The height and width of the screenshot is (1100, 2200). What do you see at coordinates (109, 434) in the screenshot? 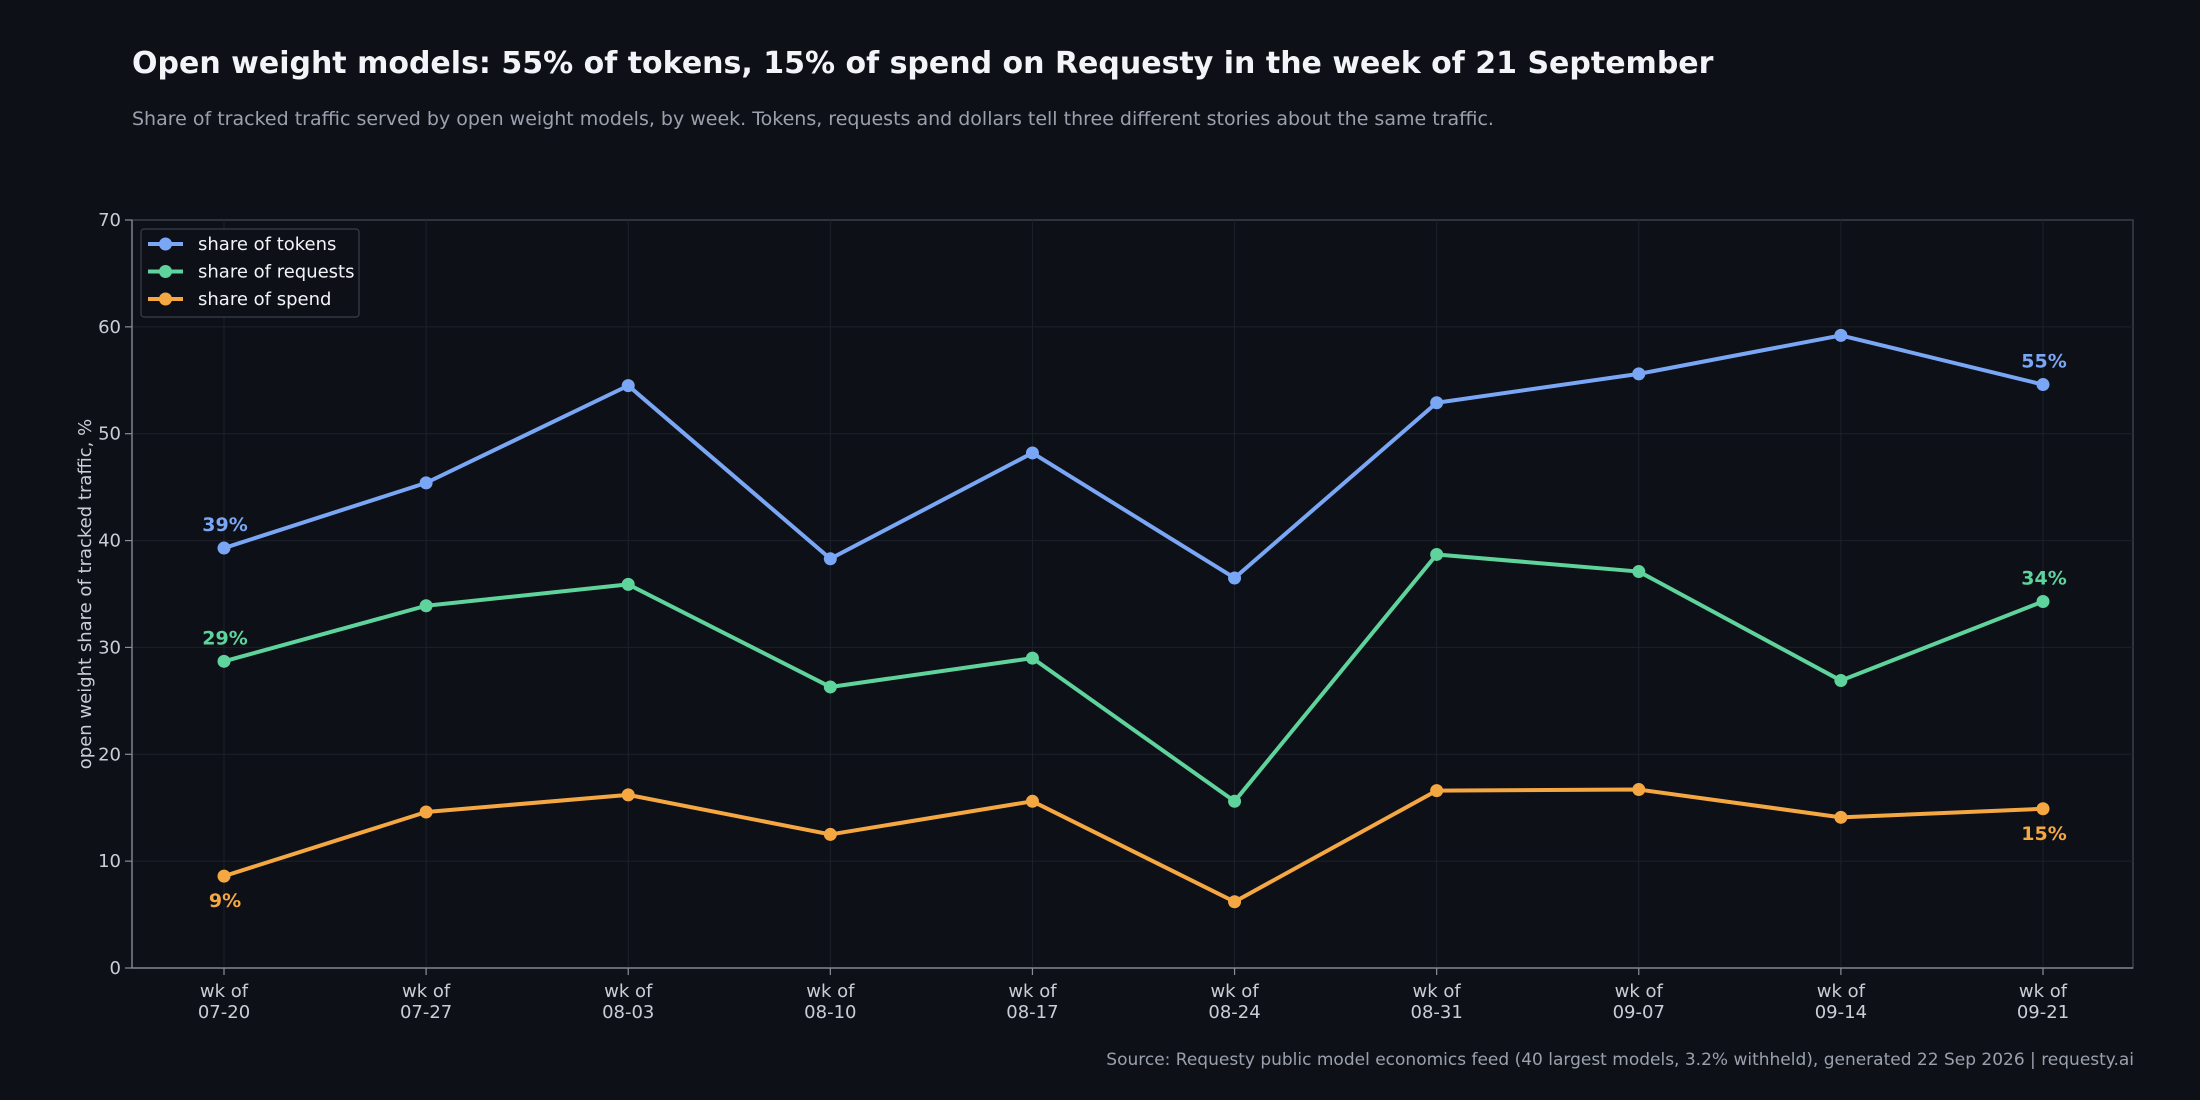
I see `y-tick-label: 50` at bounding box center [109, 434].